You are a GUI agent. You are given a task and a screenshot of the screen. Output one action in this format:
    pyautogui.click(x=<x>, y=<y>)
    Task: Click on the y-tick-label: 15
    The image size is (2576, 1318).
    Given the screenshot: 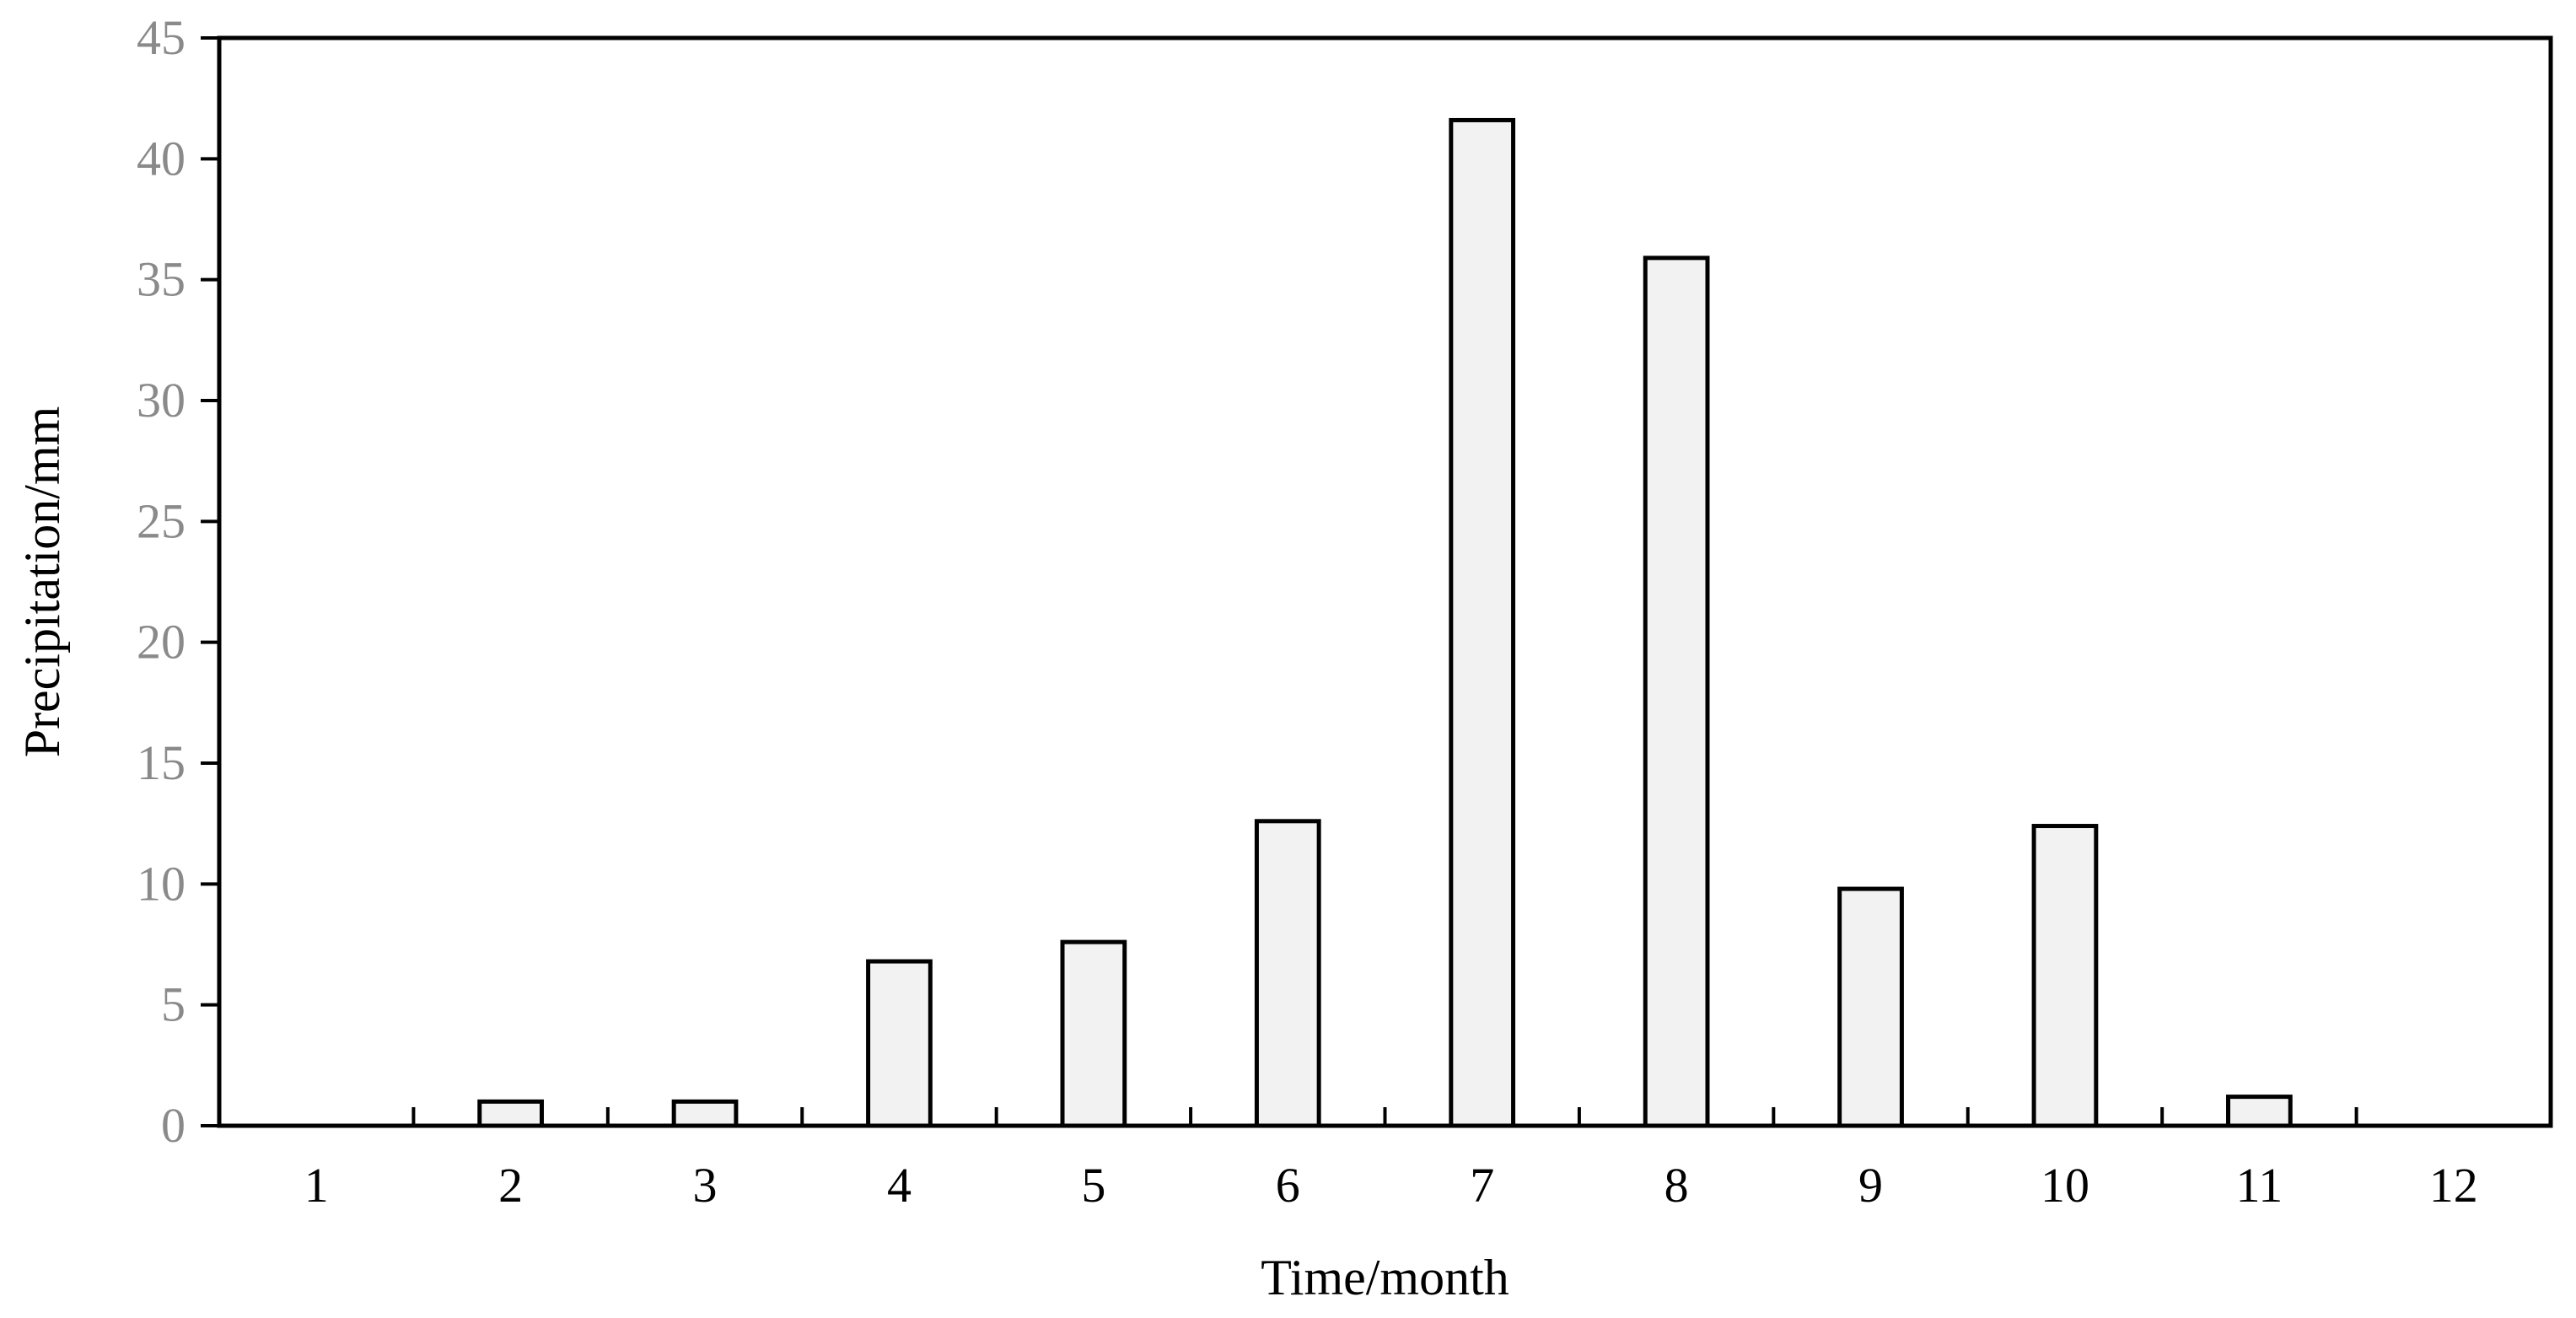 What is the action you would take?
    pyautogui.click(x=161, y=762)
    